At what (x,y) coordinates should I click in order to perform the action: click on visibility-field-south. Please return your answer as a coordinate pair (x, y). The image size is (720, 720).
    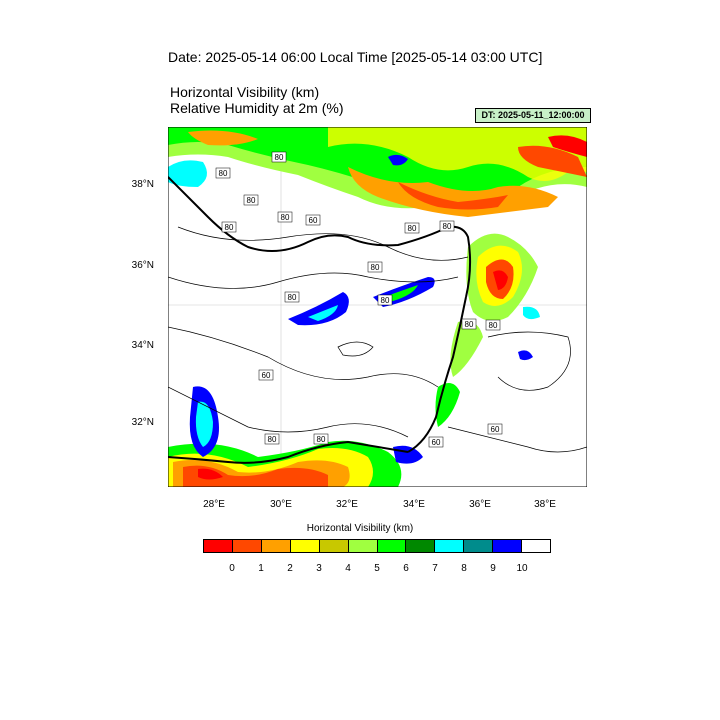
    Looking at the image, I should click on (295, 436).